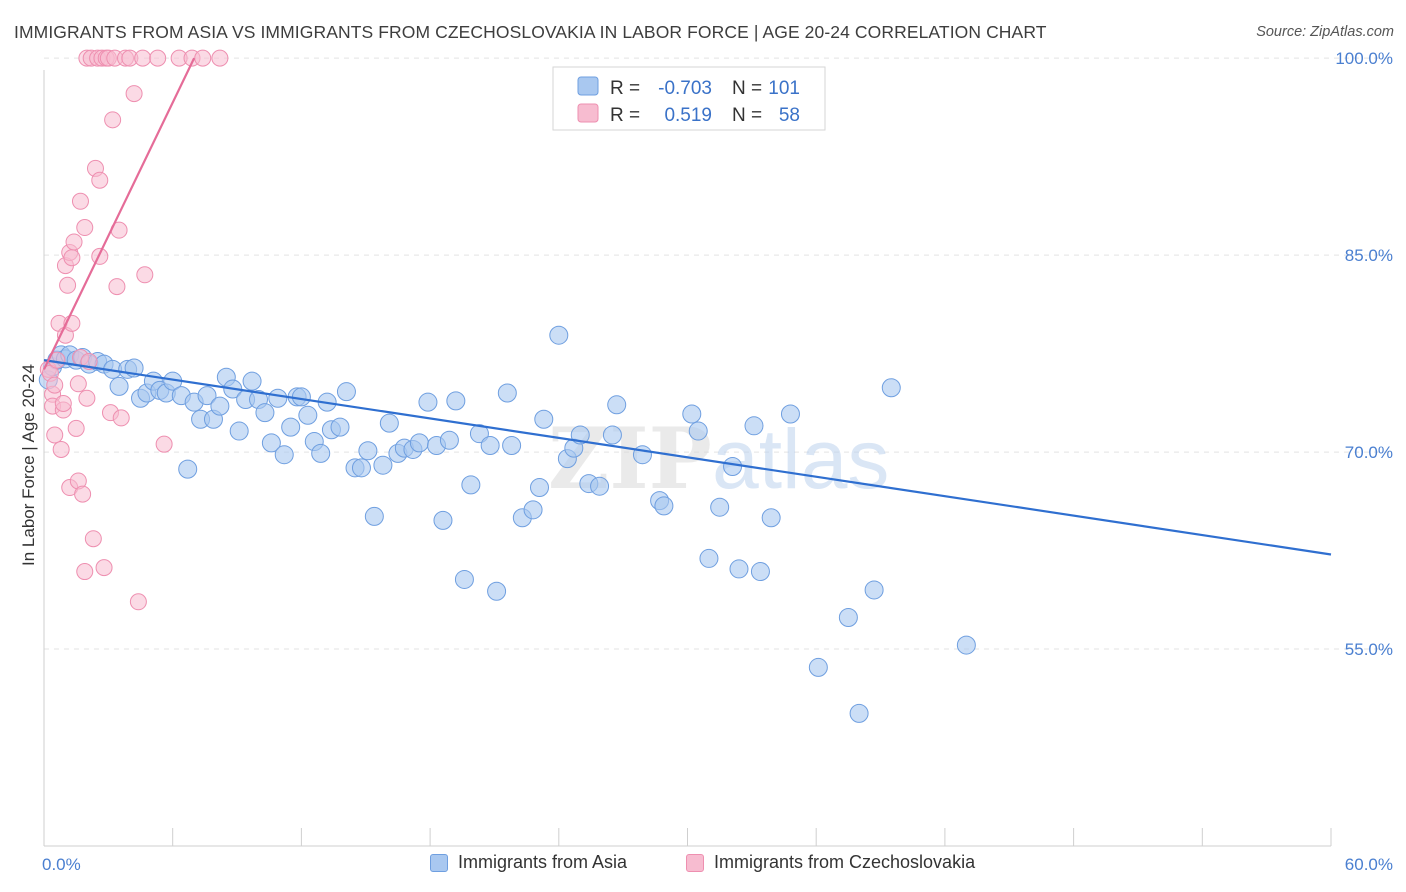 This screenshot has height=892, width=1406. What do you see at coordinates (588, 86) in the screenshot?
I see `legend-swatch-asia` at bounding box center [588, 86].